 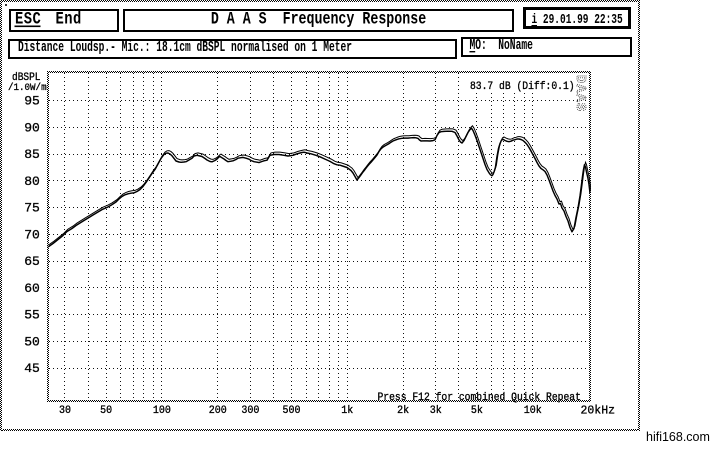 I want to click on svg-text: 55, so click(x=32, y=315).